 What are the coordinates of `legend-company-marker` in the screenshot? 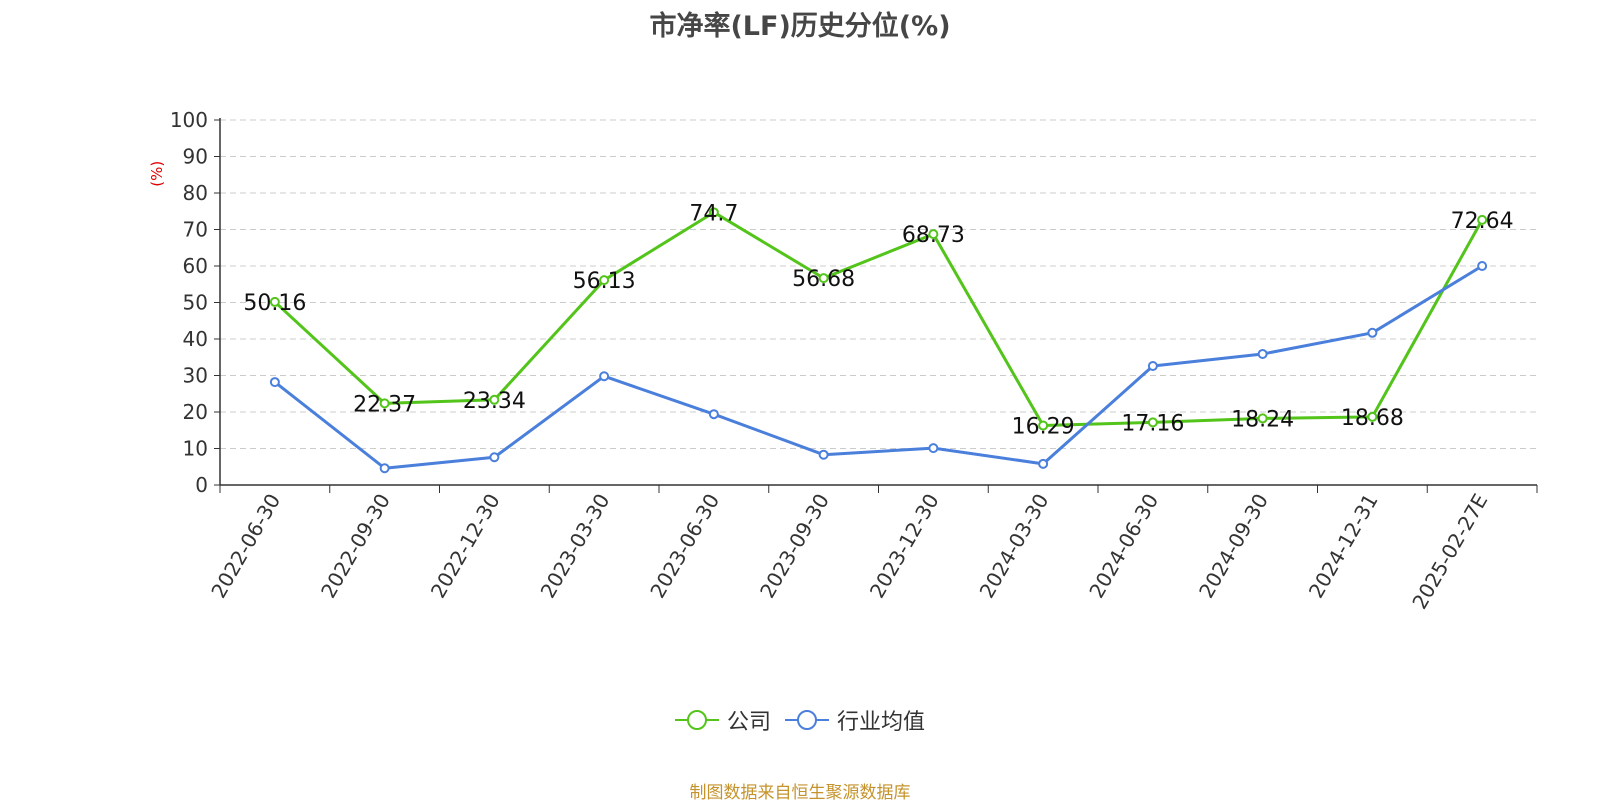 It's located at (696, 720).